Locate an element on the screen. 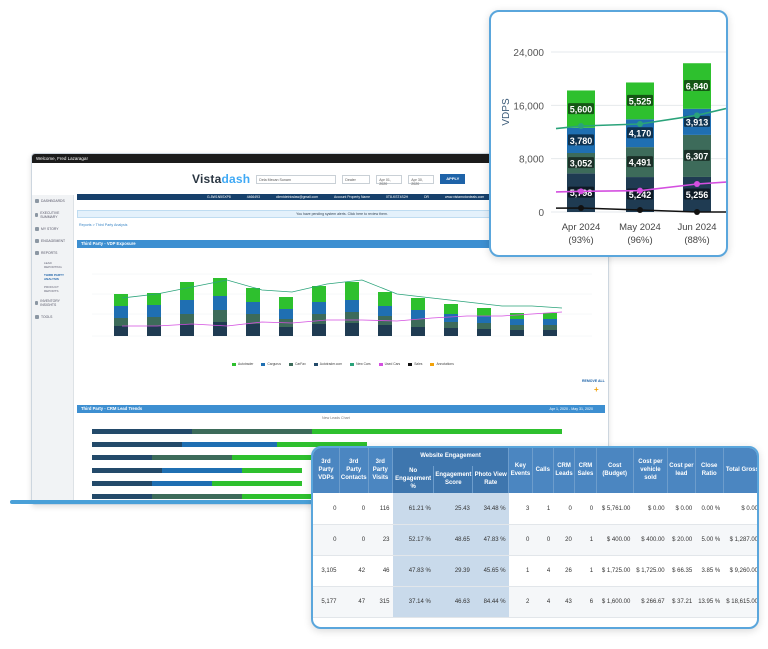  legend-item: Autotrader is located at coordinates (242, 364).